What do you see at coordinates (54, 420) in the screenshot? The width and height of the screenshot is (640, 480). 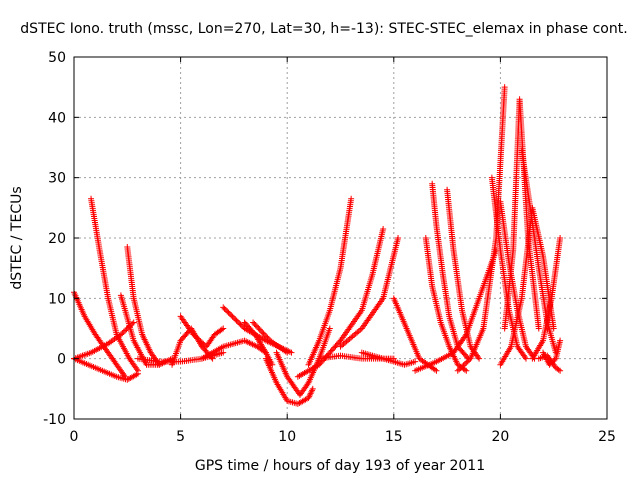 I see `y-tick-label: -10` at bounding box center [54, 420].